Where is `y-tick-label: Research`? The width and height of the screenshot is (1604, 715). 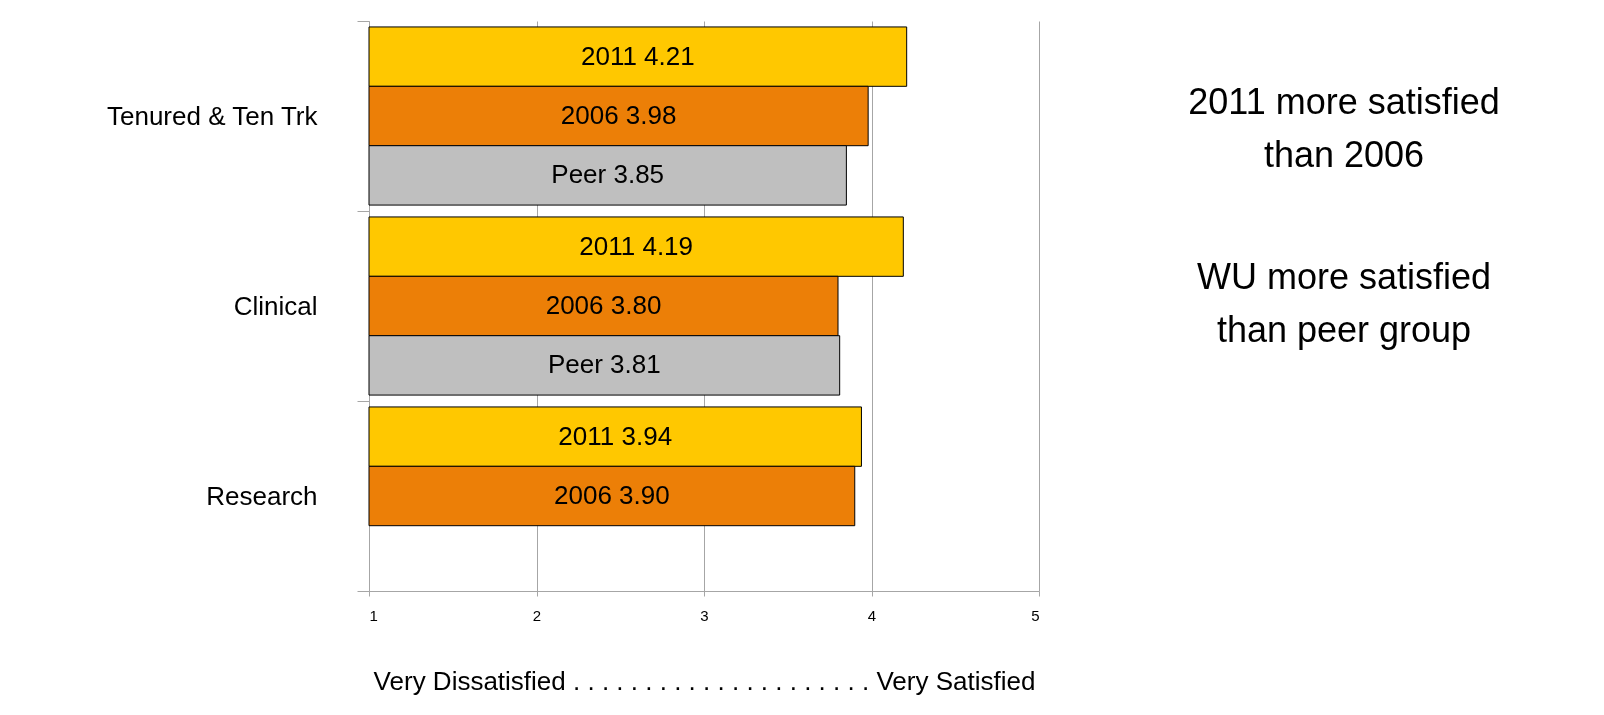
y-tick-label: Research is located at coordinates (262, 495).